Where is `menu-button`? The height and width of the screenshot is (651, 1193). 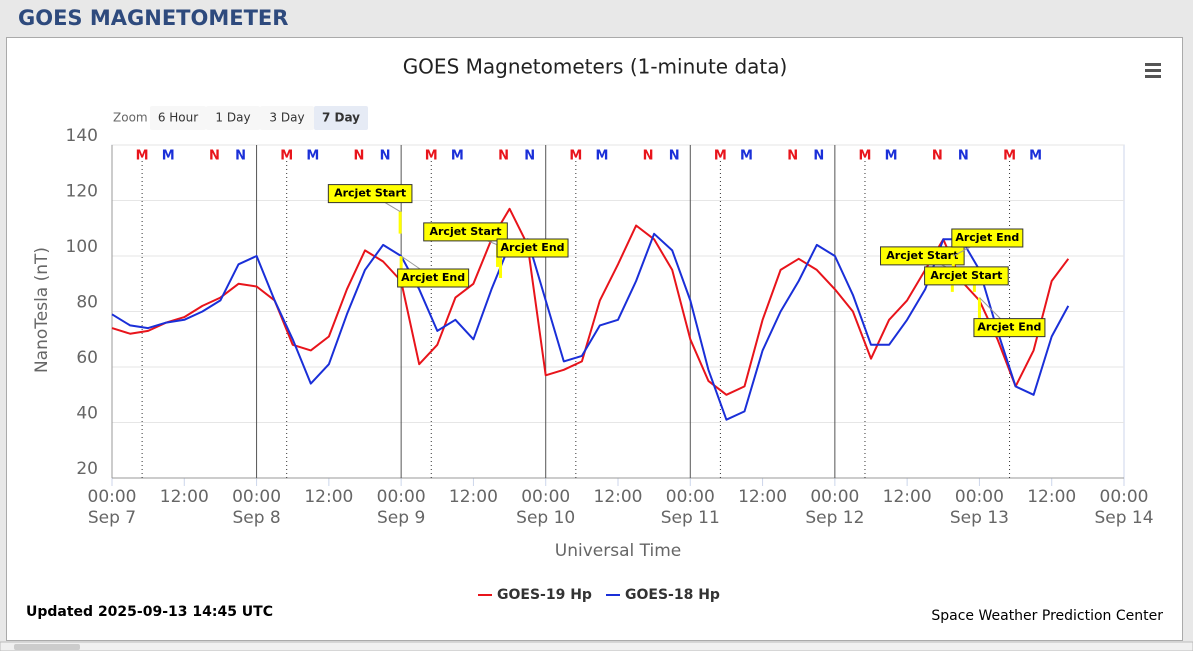
menu-button is located at coordinates (1153, 70).